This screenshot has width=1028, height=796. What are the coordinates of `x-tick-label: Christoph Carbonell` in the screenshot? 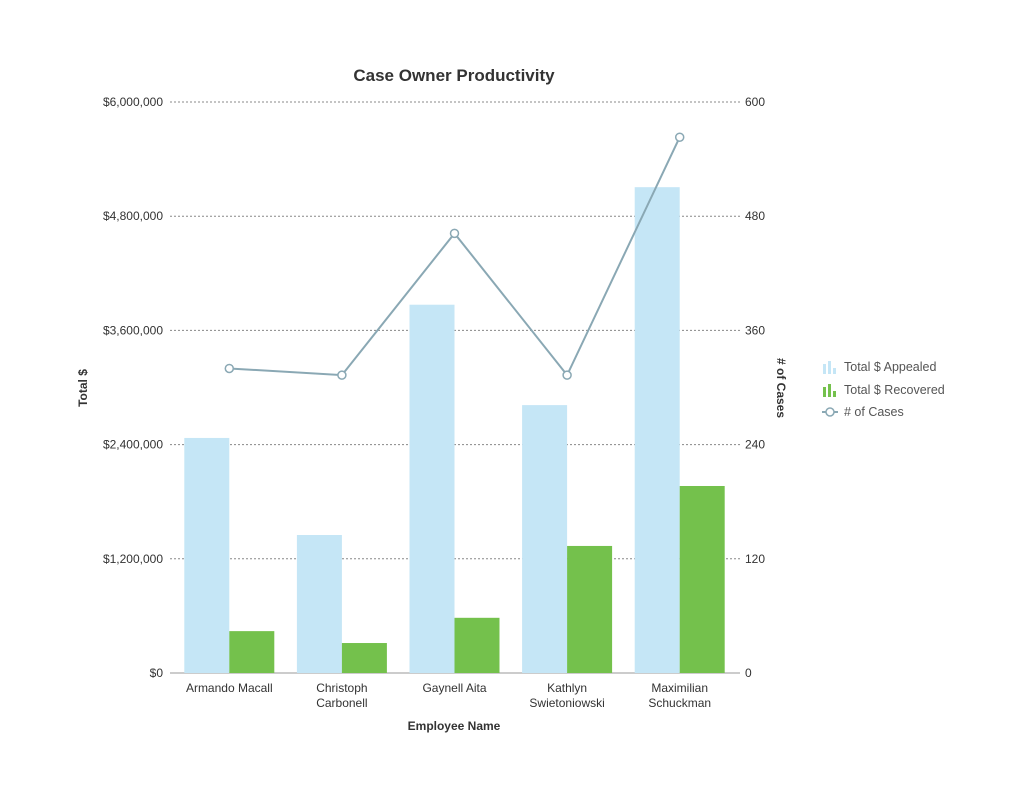 It's located at (341, 695).